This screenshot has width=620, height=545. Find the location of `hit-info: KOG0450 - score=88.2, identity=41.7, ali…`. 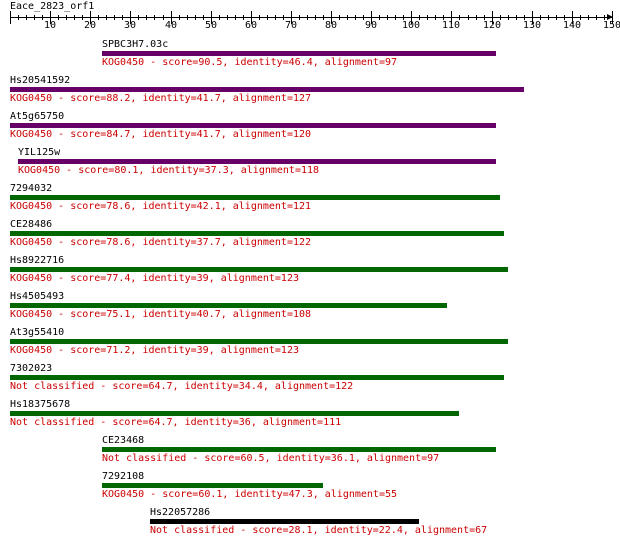

hit-info: KOG0450 - score=88.2, identity=41.7, ali… is located at coordinates (161, 98).